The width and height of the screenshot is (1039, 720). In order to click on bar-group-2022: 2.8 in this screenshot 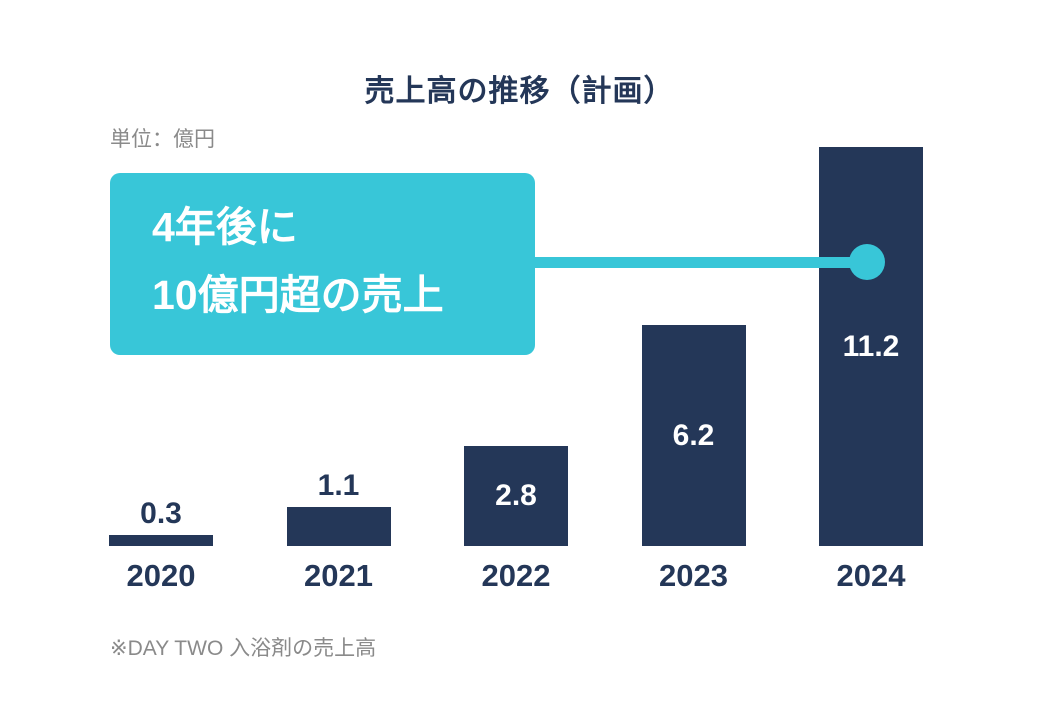, I will do `click(516, 496)`.